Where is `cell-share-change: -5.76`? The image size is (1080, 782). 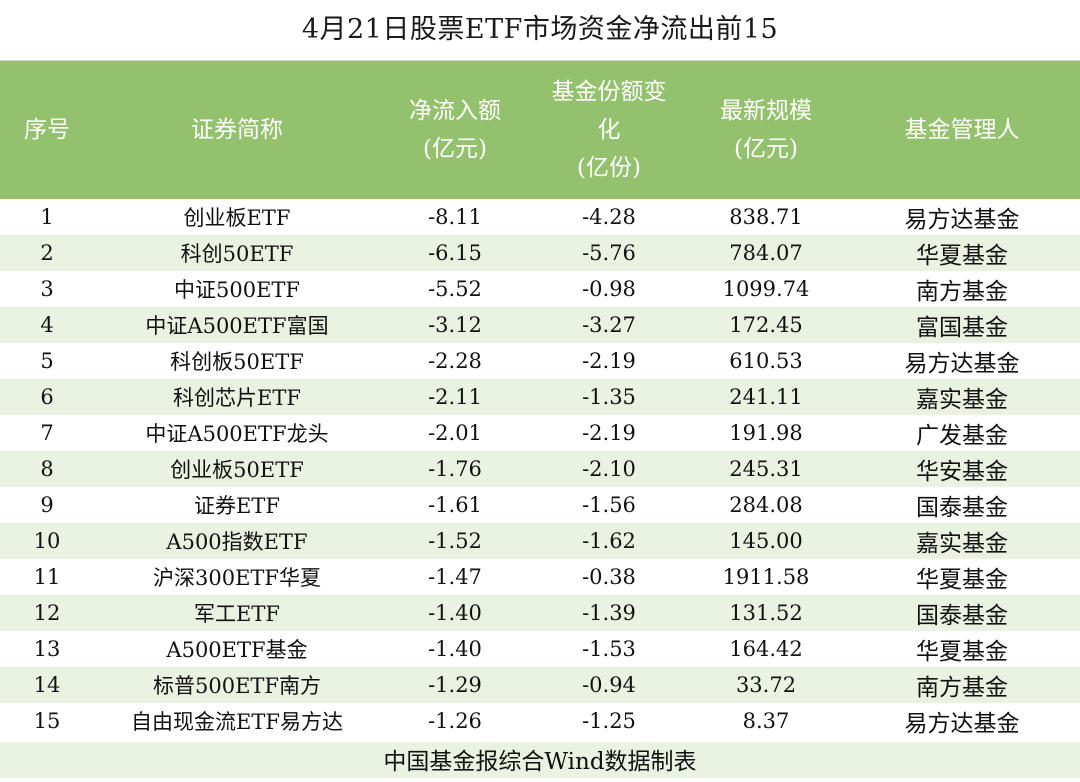
cell-share-change: -5.76 is located at coordinates (609, 253).